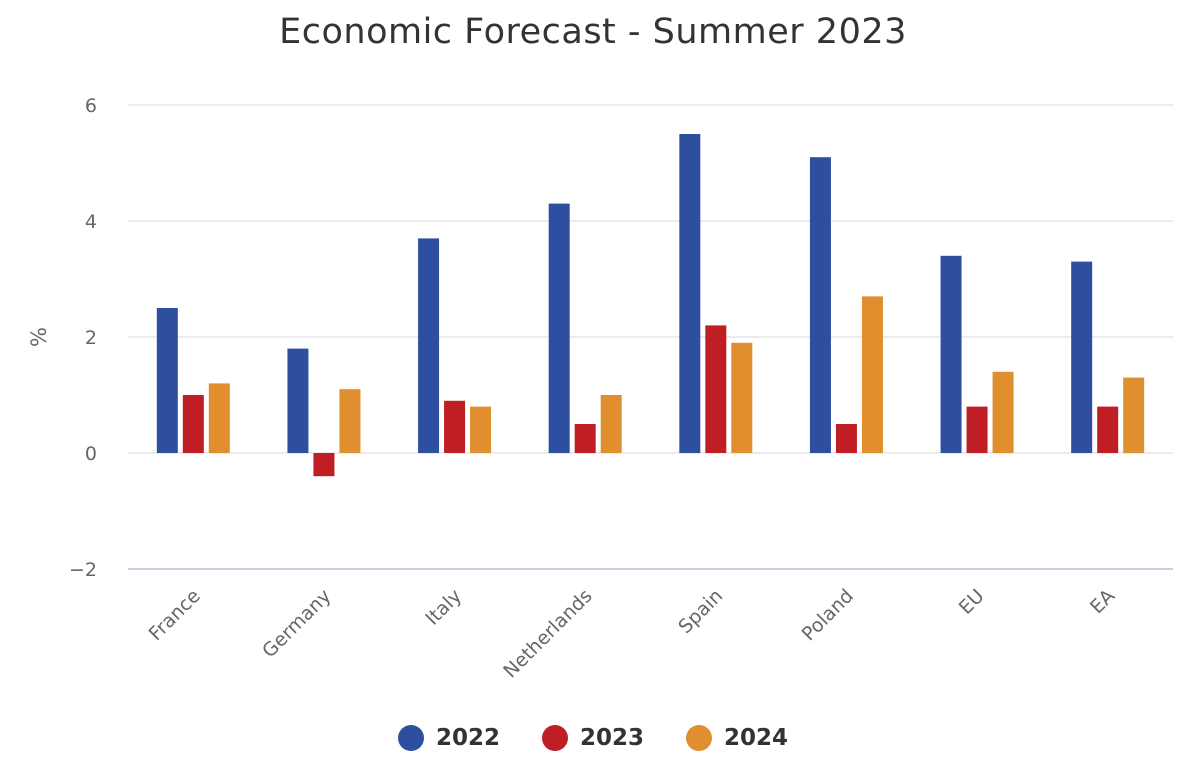 The width and height of the screenshot is (1200, 774). Describe the element at coordinates (443, 607) in the screenshot. I see `category-label: Italy` at that location.